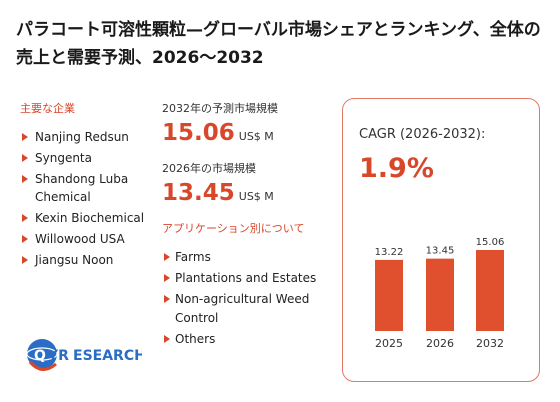  I want to click on company-name: Nanjing Redsun, so click(82, 137).